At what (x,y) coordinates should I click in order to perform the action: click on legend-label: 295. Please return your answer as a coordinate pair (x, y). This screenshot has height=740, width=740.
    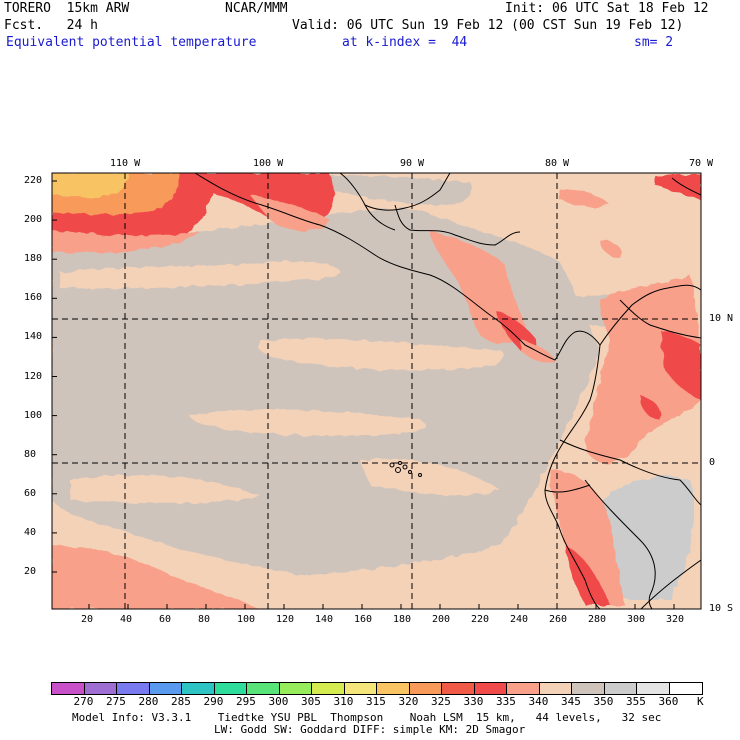
    Looking at the image, I should click on (246, 701).